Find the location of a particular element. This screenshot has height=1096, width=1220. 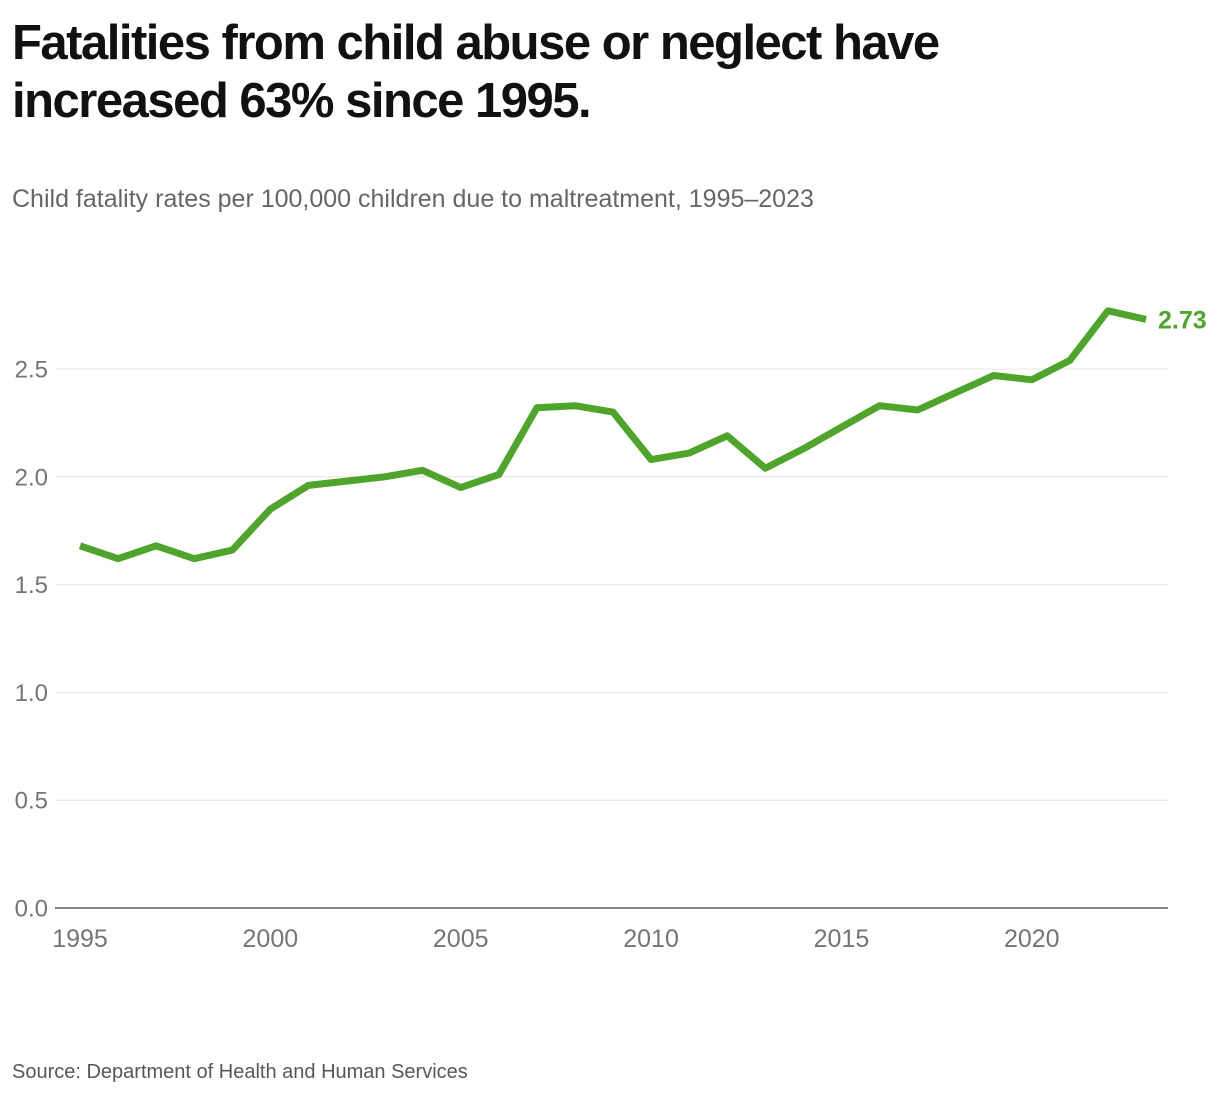

y-axis-tick-label: 2.0 is located at coordinates (31, 477).